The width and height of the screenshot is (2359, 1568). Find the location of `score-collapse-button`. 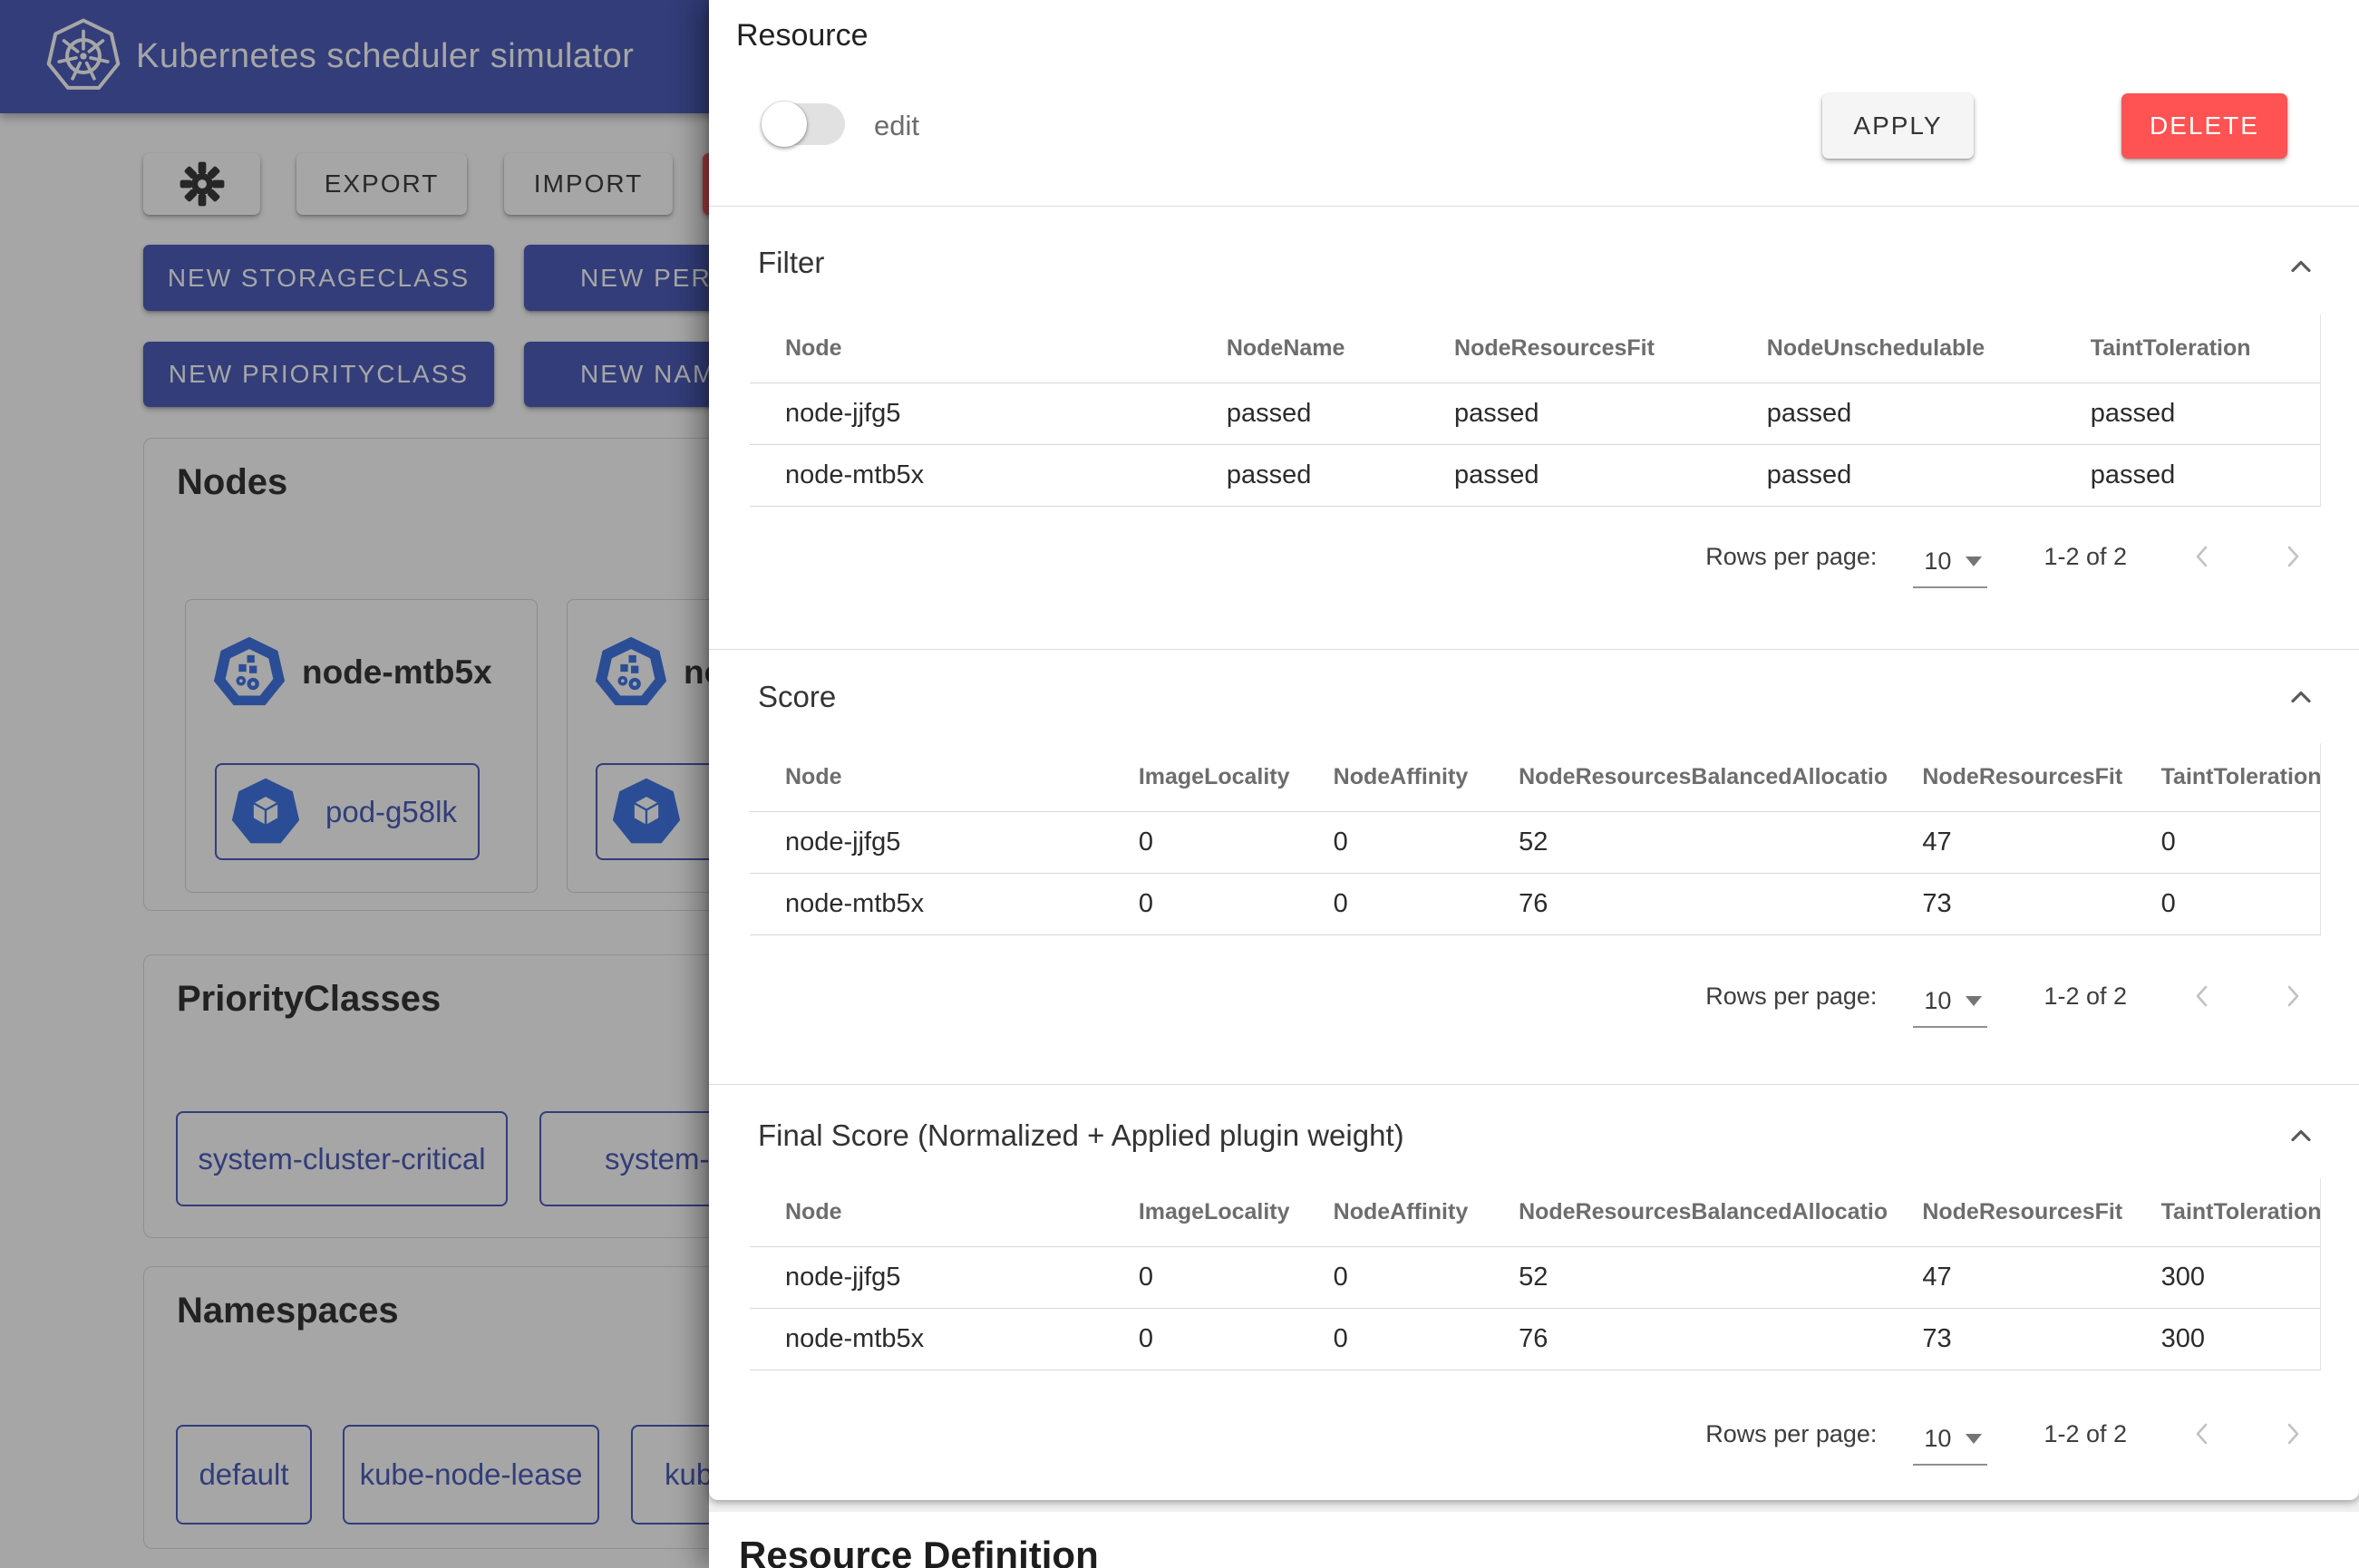

score-collapse-button is located at coordinates (2301, 698).